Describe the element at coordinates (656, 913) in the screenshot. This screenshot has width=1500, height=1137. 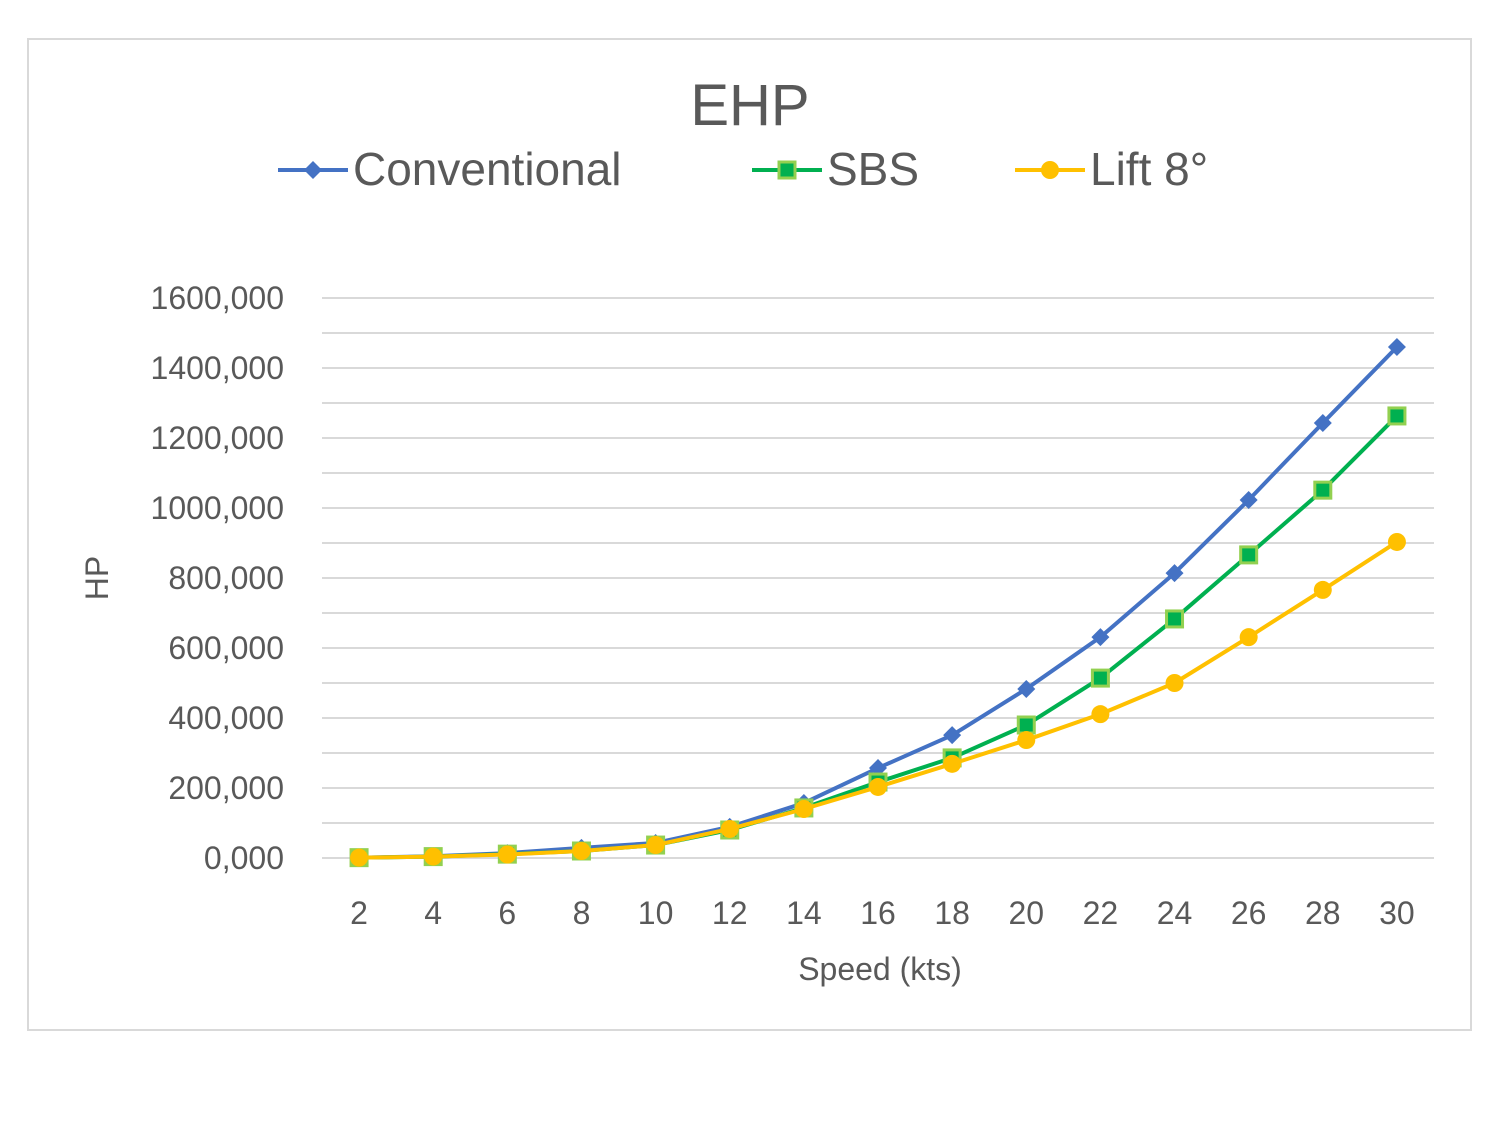
I see `x-tick-label: 10` at that location.